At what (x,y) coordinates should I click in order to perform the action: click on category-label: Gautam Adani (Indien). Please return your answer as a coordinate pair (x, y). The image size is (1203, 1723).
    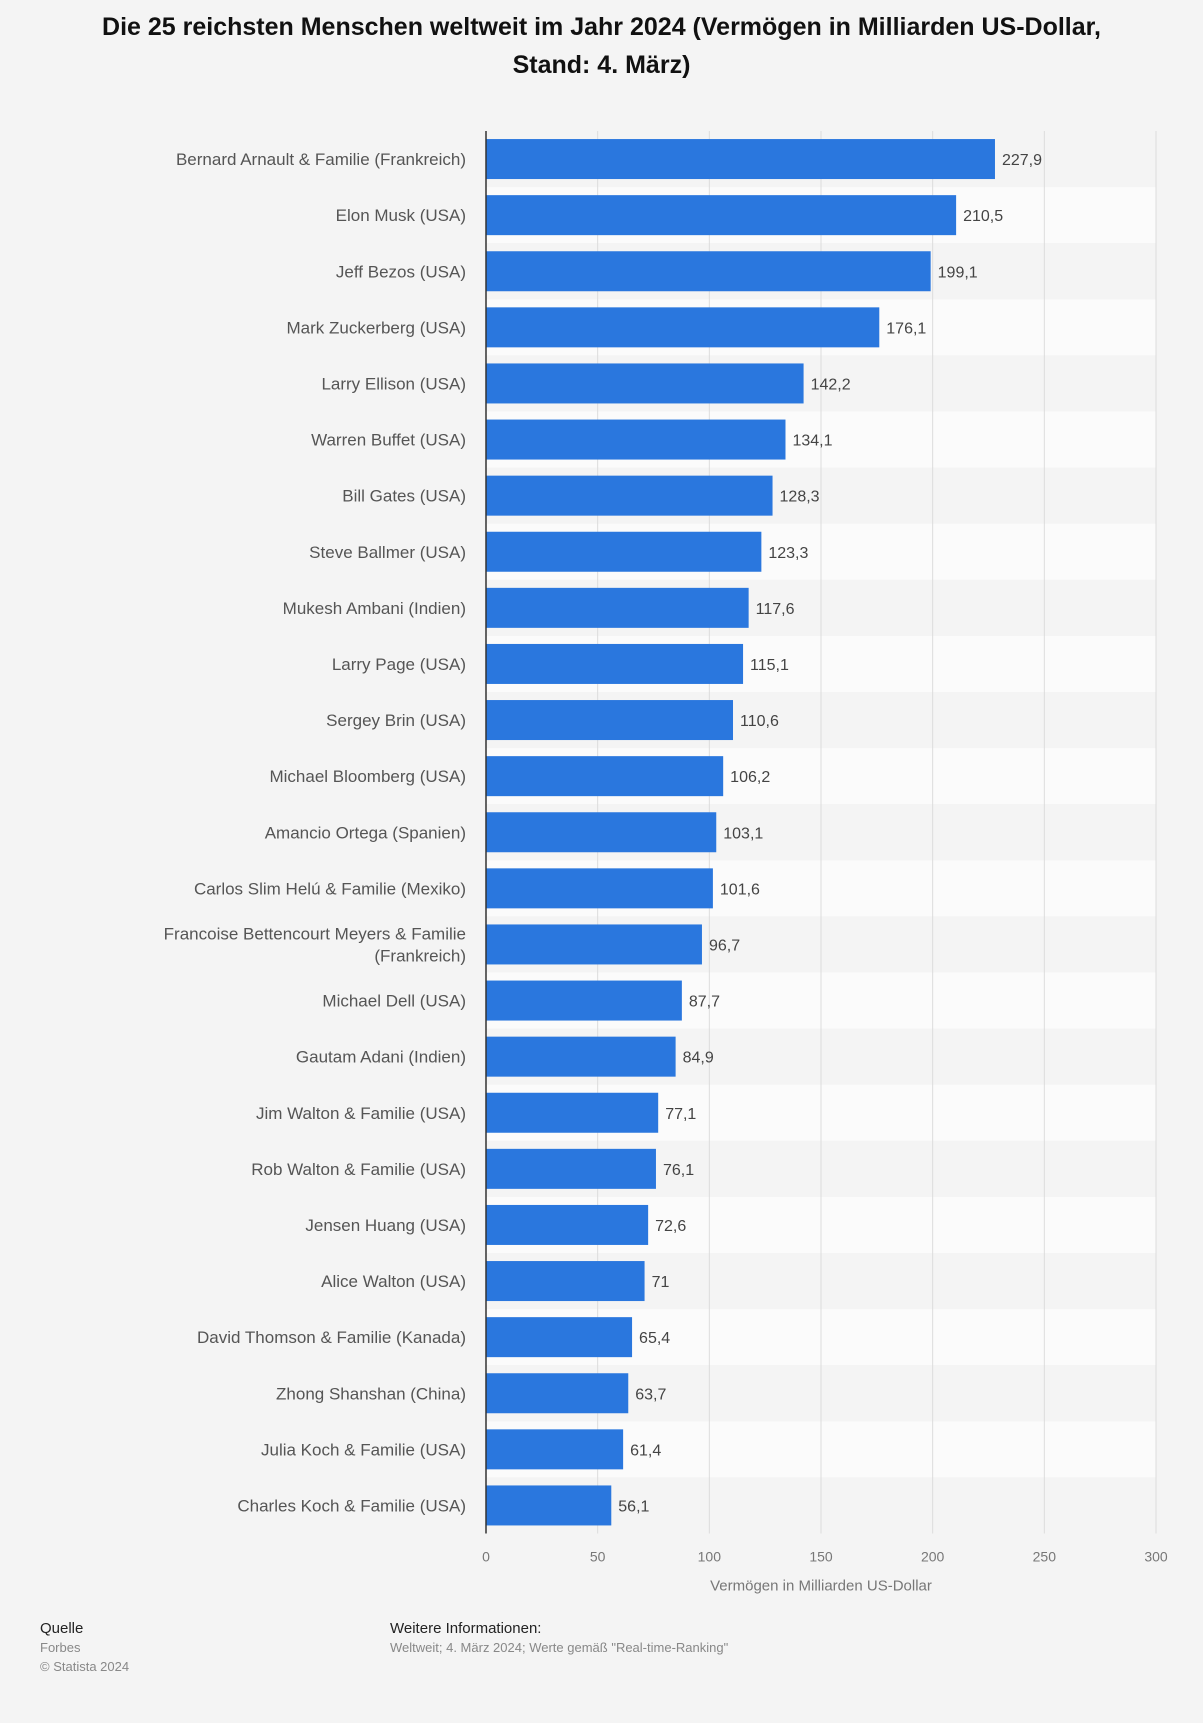
    Looking at the image, I should click on (381, 1057).